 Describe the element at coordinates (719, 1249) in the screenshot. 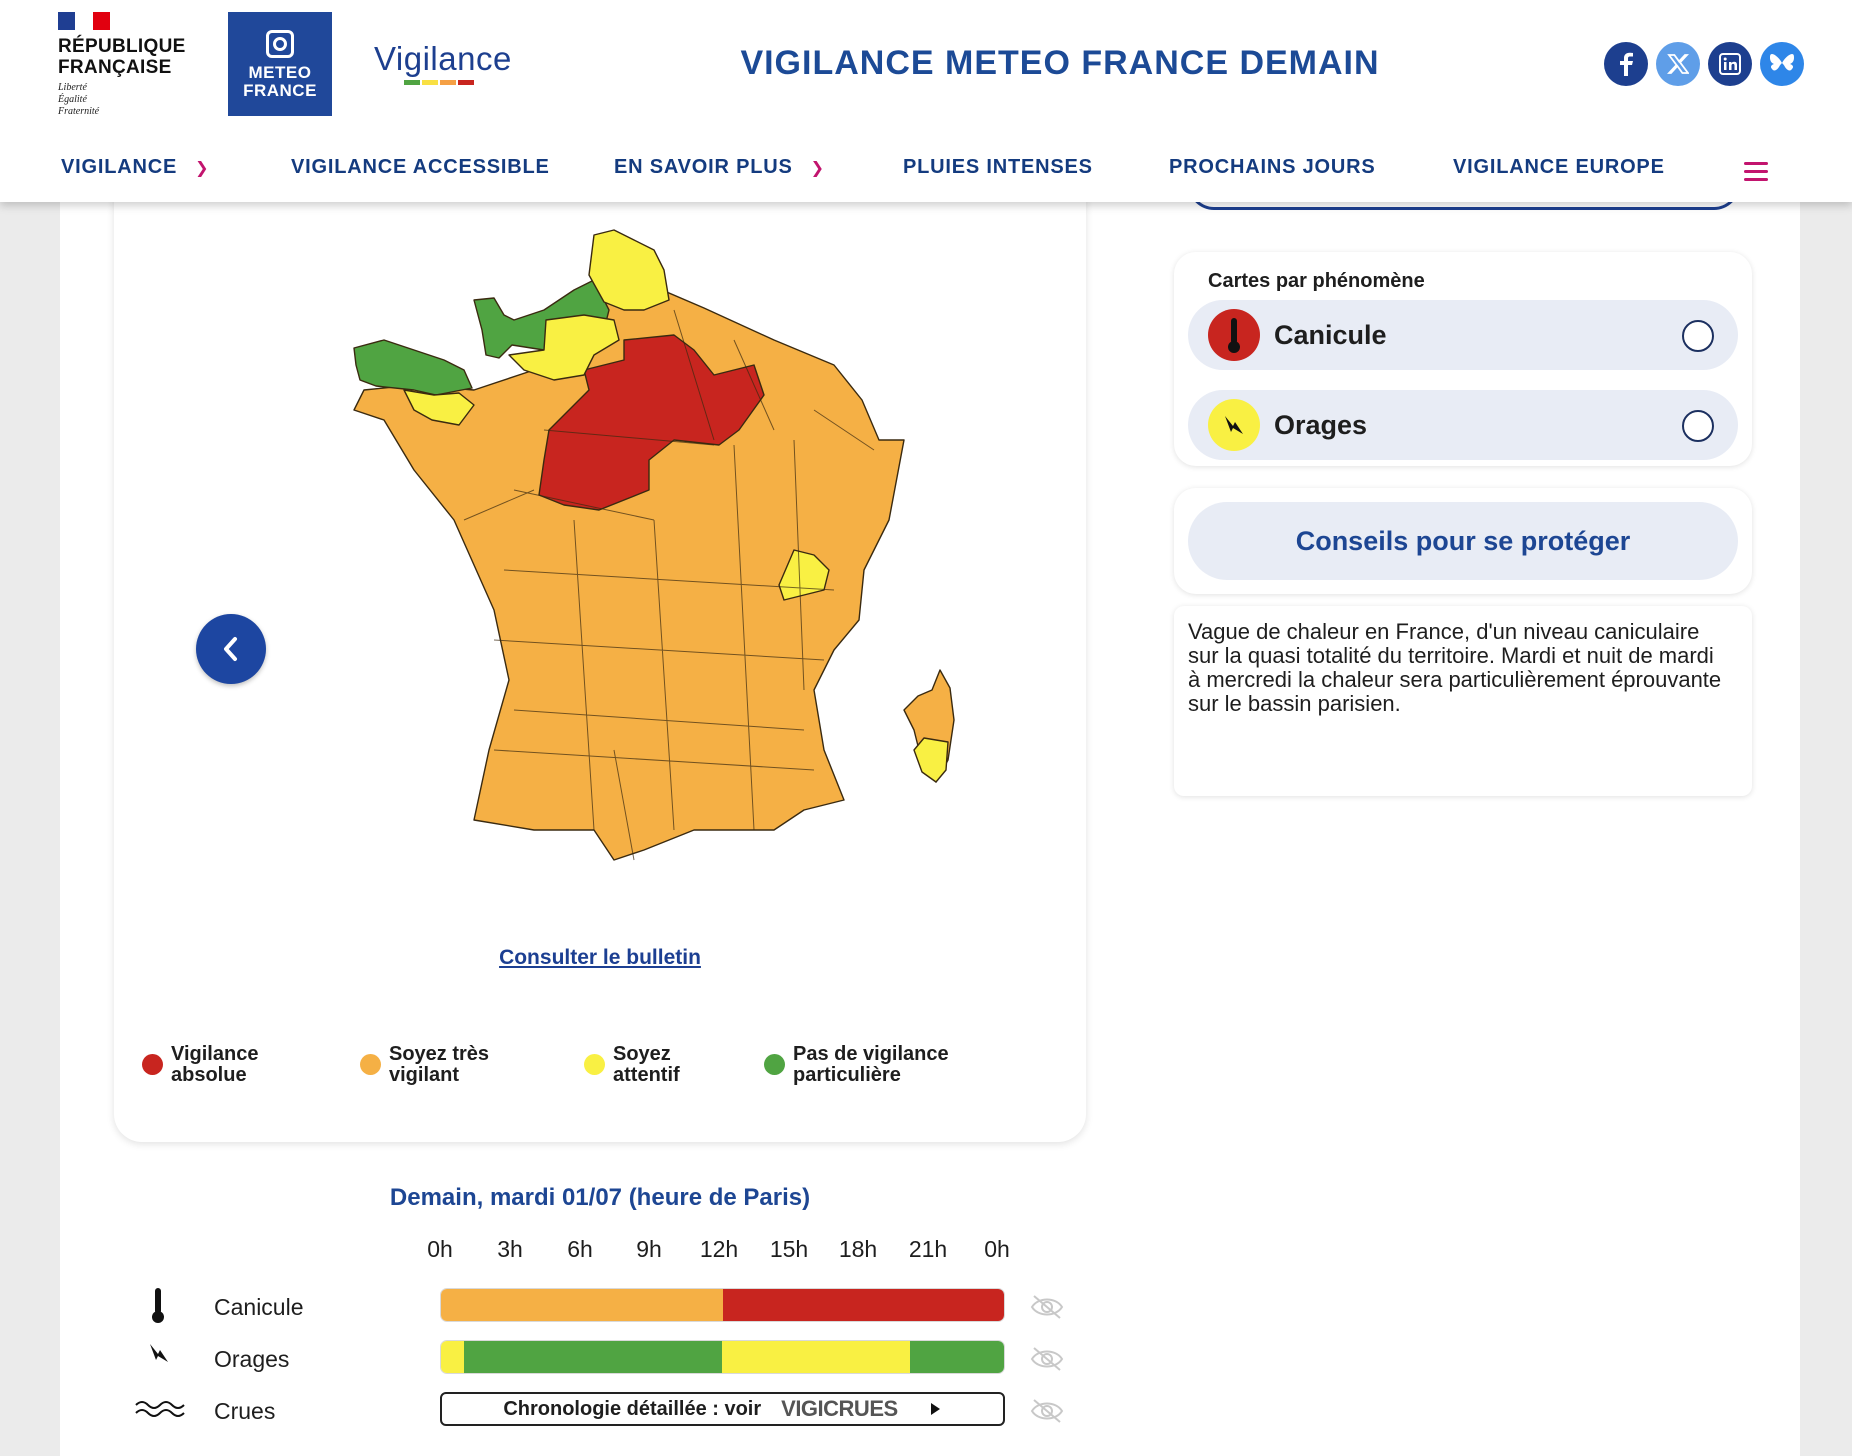

I see `hour-tick: 12h` at that location.